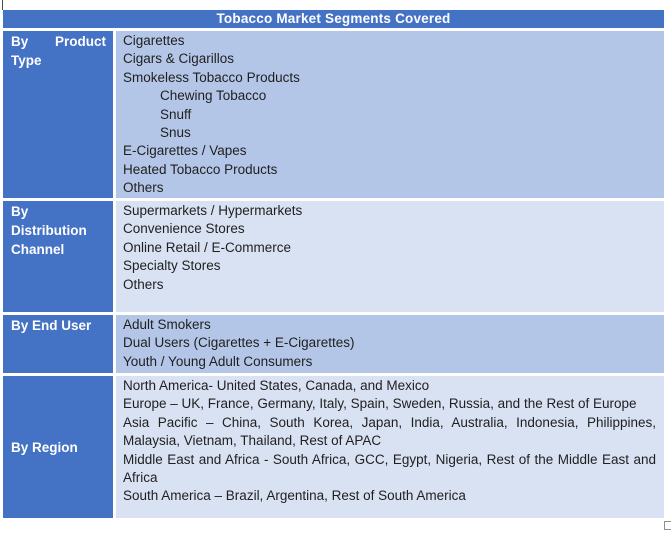  I want to click on segment-item: Dual Users (Cigarettes + E-Cigarettes), so click(239, 343).